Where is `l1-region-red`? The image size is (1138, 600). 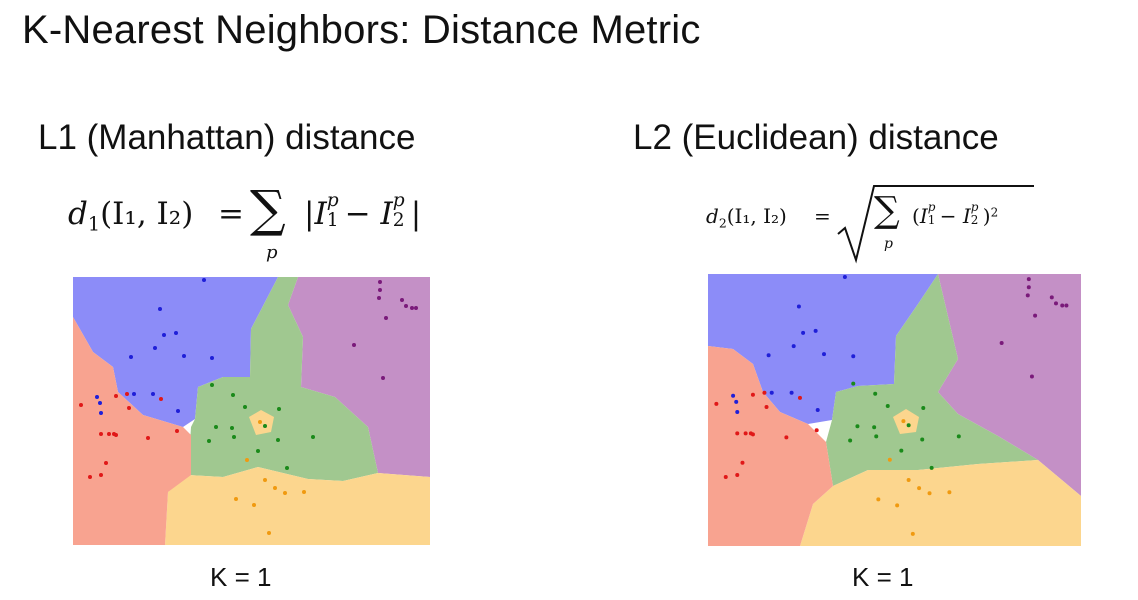 l1-region-red is located at coordinates (132, 431).